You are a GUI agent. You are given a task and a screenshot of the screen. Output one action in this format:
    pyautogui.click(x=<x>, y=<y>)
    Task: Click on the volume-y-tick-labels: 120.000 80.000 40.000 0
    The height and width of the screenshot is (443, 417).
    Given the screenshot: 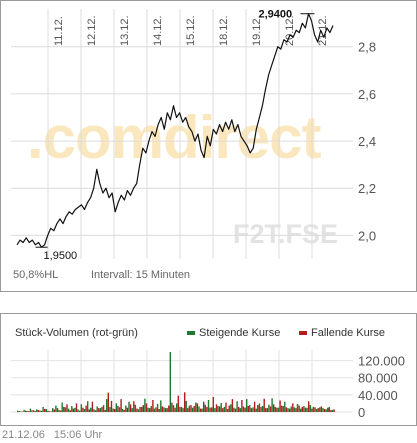 What is the action you would take?
    pyautogui.click(x=381, y=387)
    